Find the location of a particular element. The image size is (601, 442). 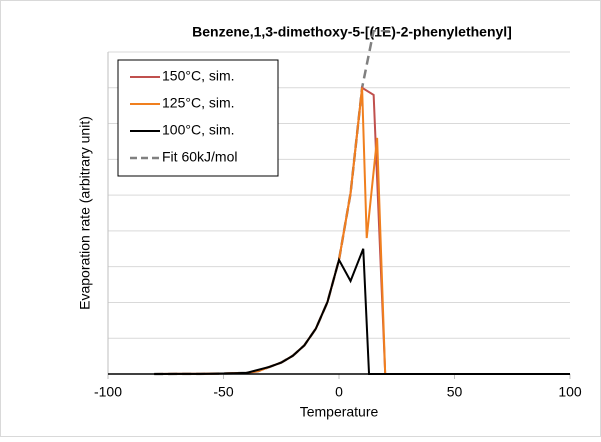

x-tick-label: 0 is located at coordinates (339, 392).